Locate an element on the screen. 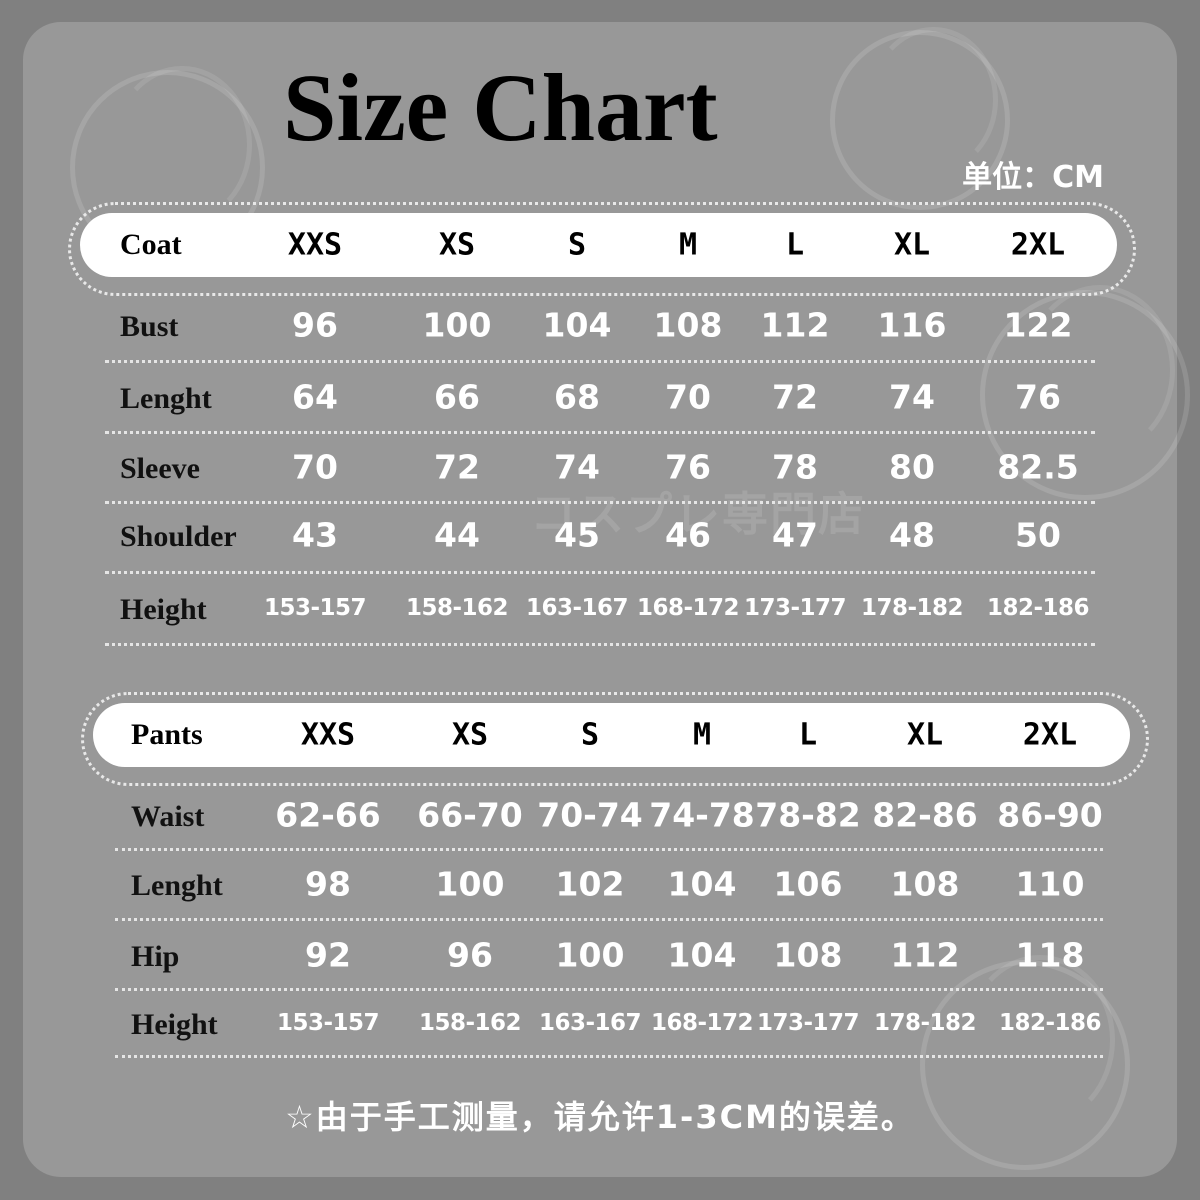 This screenshot has width=1200, height=1200. pants-table-cell: 78-82 is located at coordinates (808, 815).